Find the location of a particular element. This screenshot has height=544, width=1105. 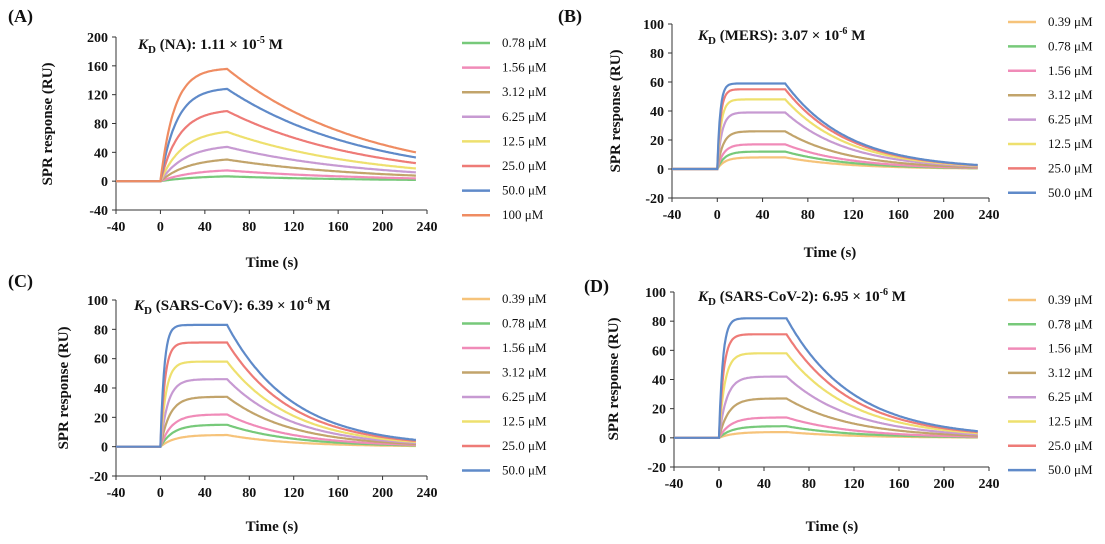

kd-annotation: KD (SARS-CoV): 6.39 × 10-6 M is located at coordinates (232, 306).